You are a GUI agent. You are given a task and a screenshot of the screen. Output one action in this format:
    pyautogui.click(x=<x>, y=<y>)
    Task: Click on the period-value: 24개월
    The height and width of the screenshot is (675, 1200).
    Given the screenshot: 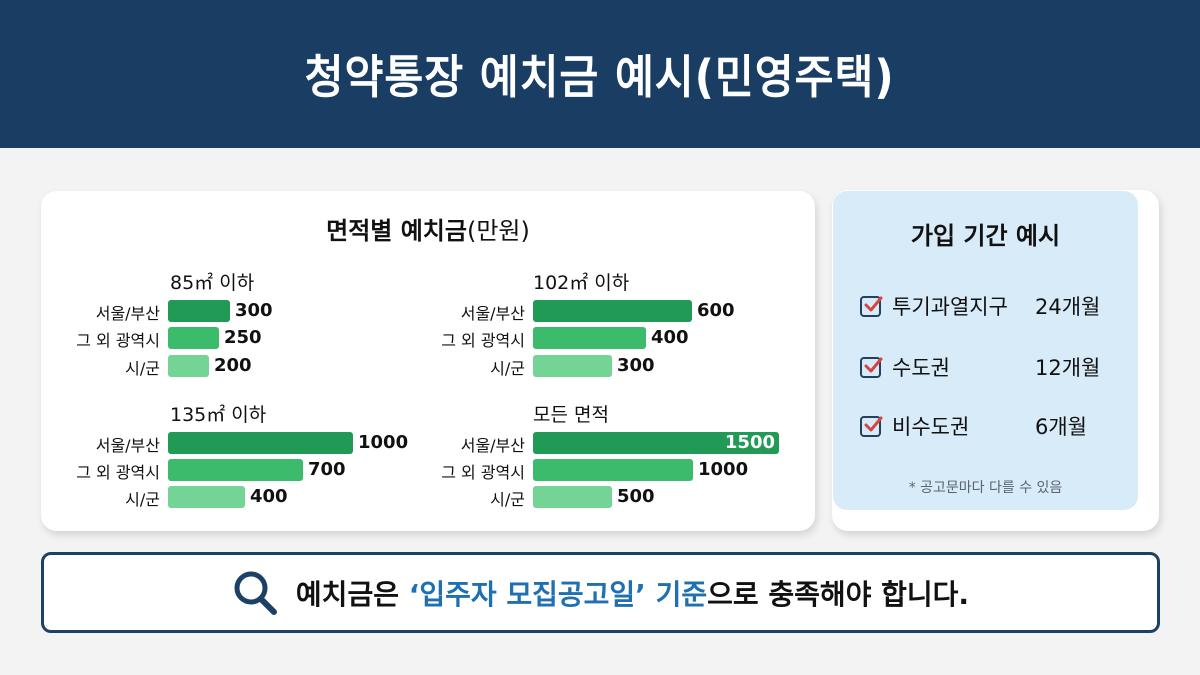 What is the action you would take?
    pyautogui.click(x=1068, y=307)
    